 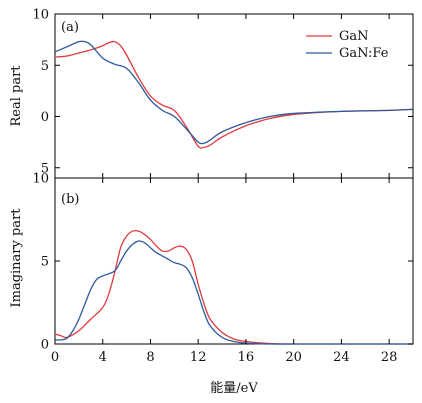 What do you see at coordinates (16, 96) in the screenshot?
I see `y-axis-title-a: Real part` at bounding box center [16, 96].